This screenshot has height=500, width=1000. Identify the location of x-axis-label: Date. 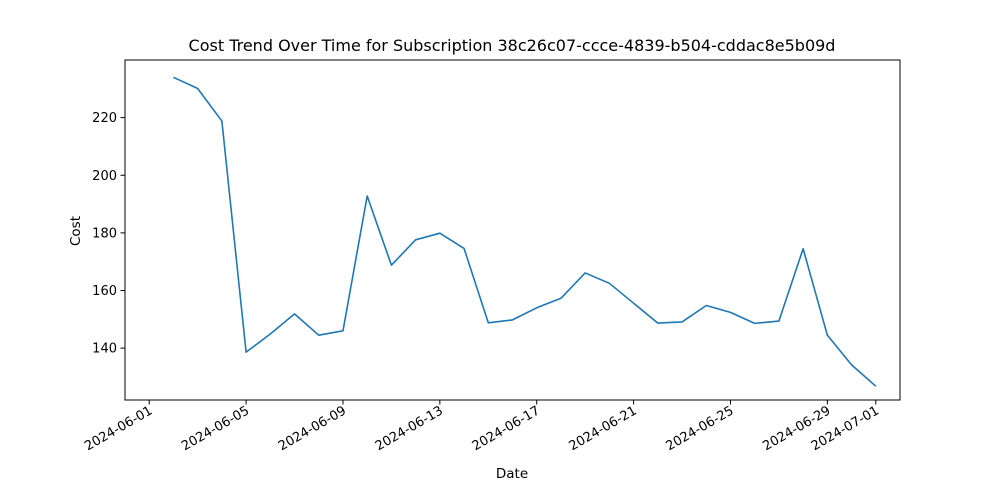
(512, 474).